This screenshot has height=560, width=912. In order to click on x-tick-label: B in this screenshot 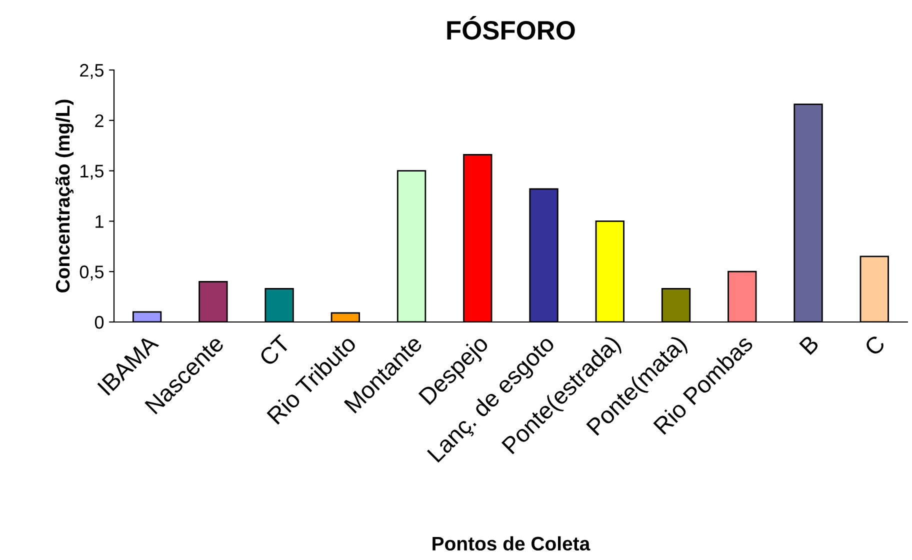, I will do `click(809, 344)`.